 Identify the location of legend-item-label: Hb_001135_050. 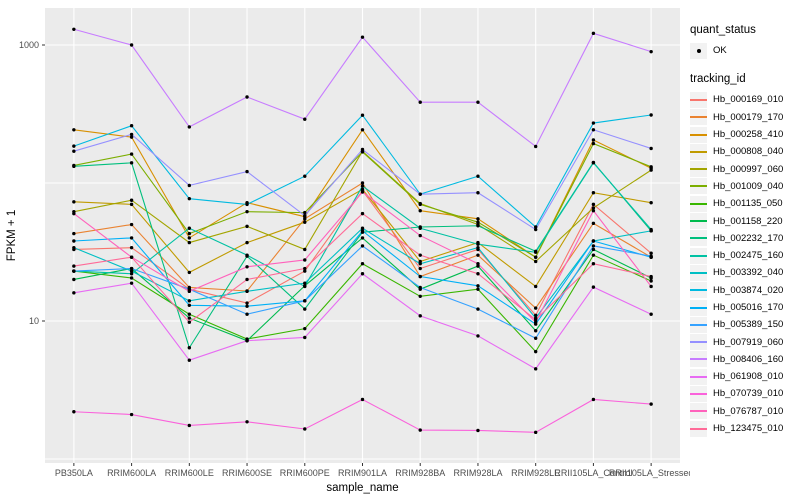
(748, 204).